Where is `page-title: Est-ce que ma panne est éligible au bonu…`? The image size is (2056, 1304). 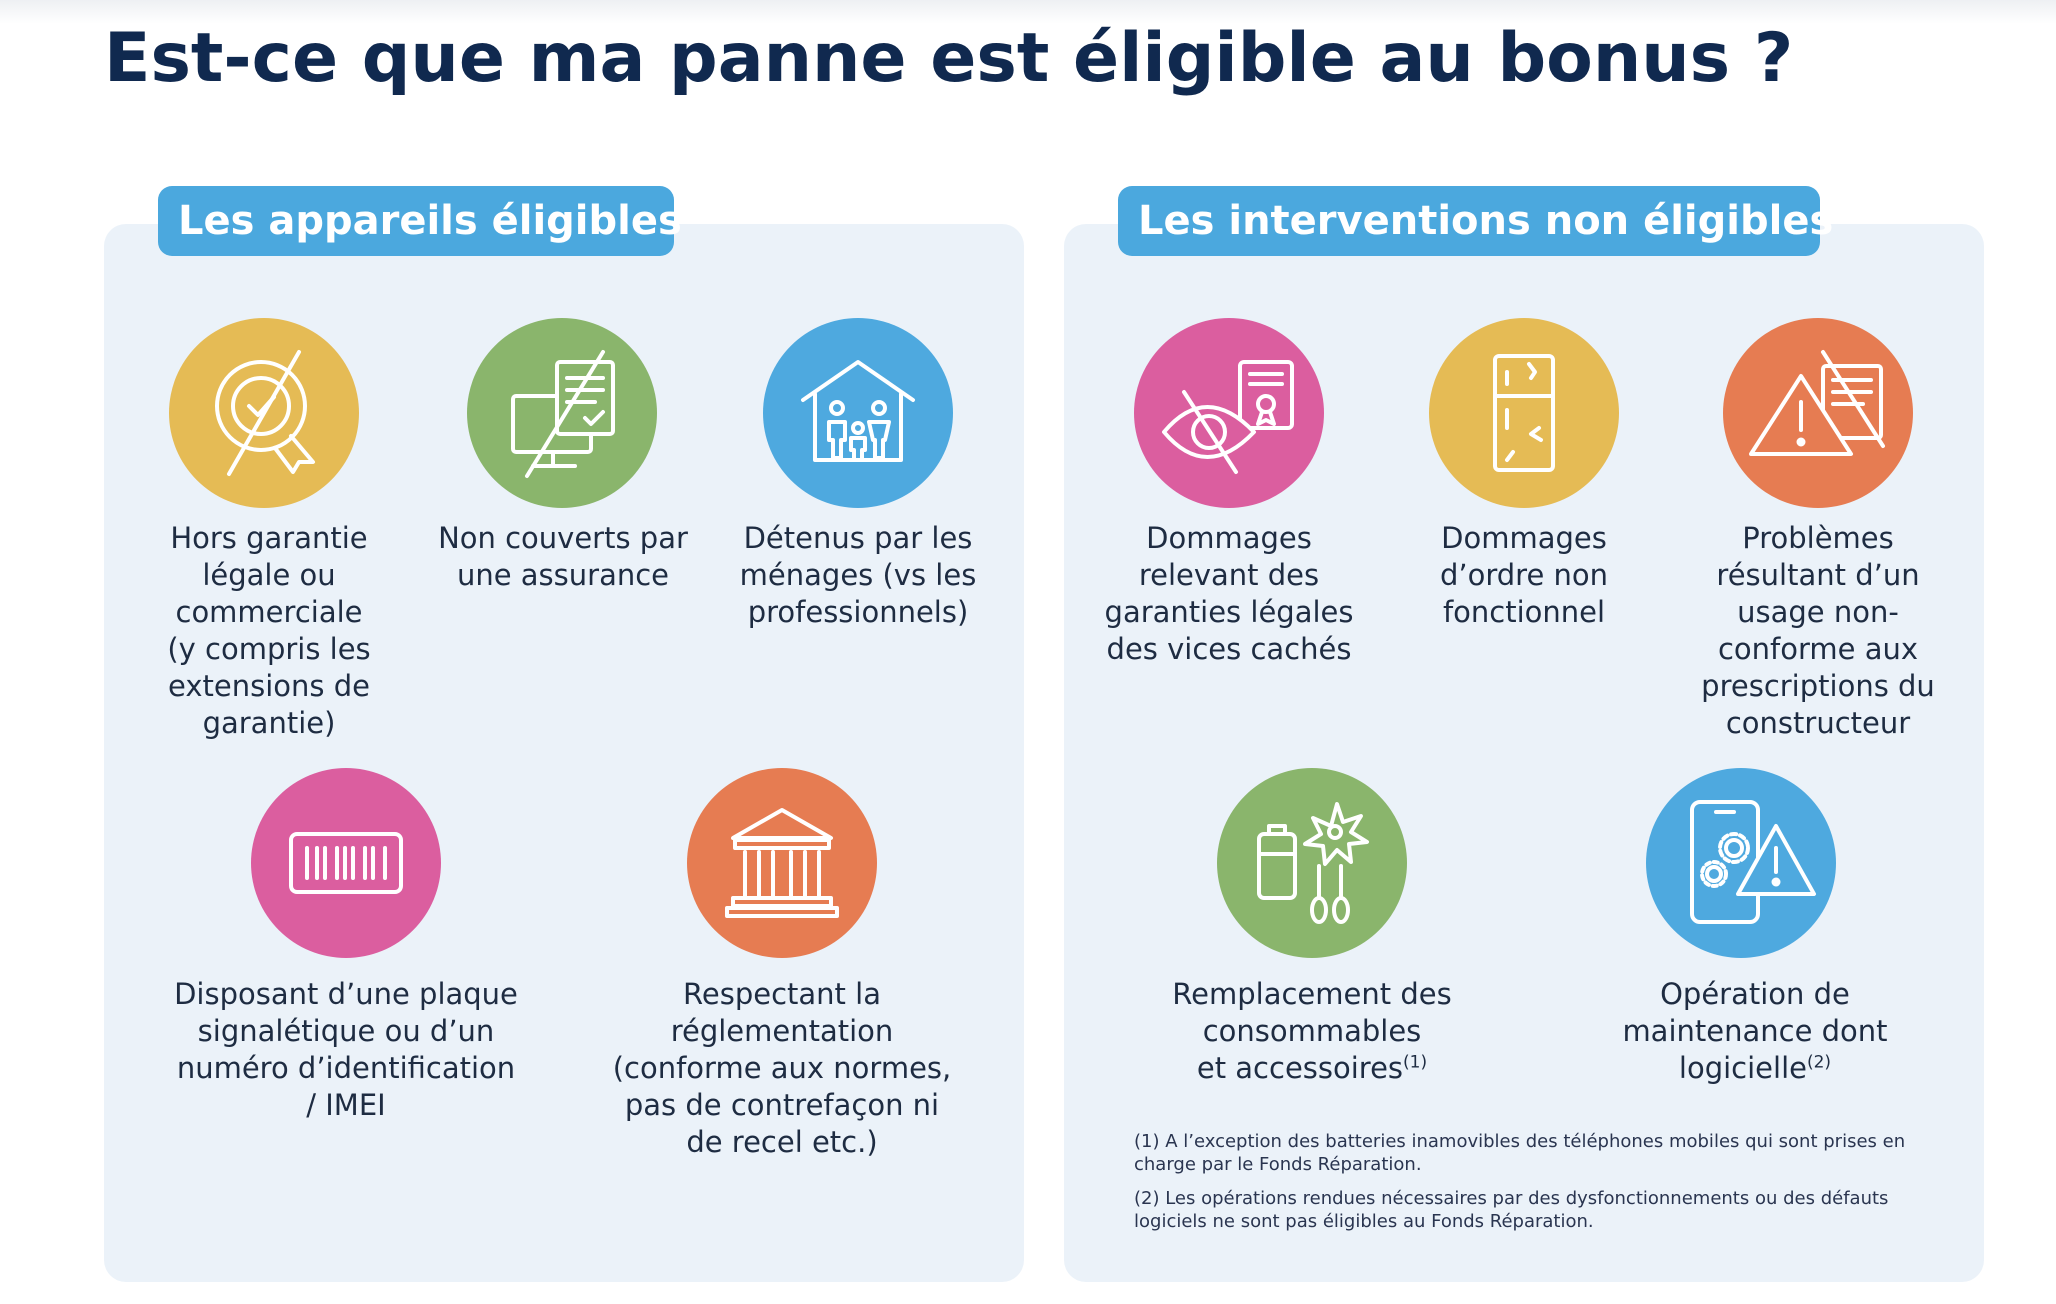 page-title: Est-ce que ma panne est éligible au bonu… is located at coordinates (949, 58).